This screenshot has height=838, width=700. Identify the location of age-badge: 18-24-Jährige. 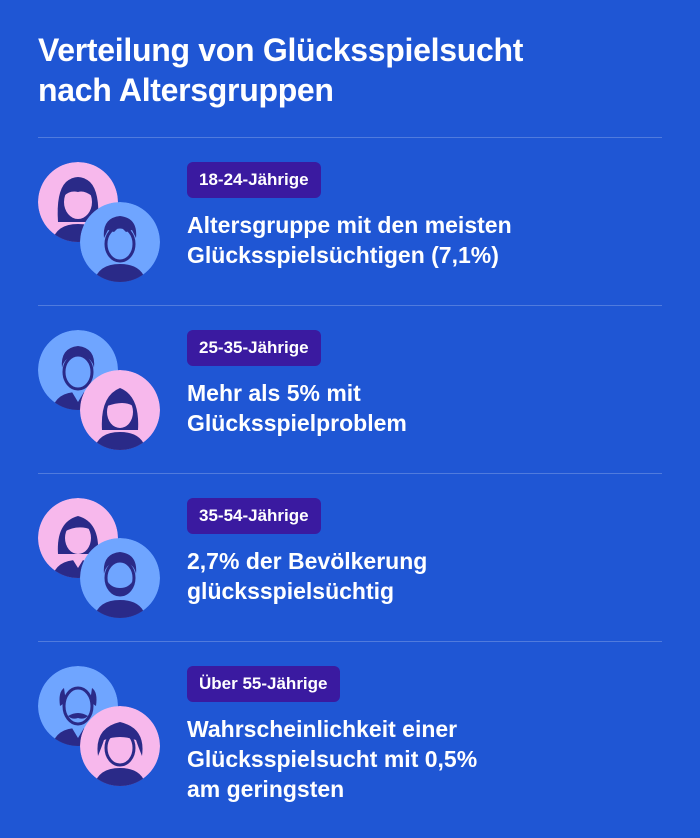
(254, 180).